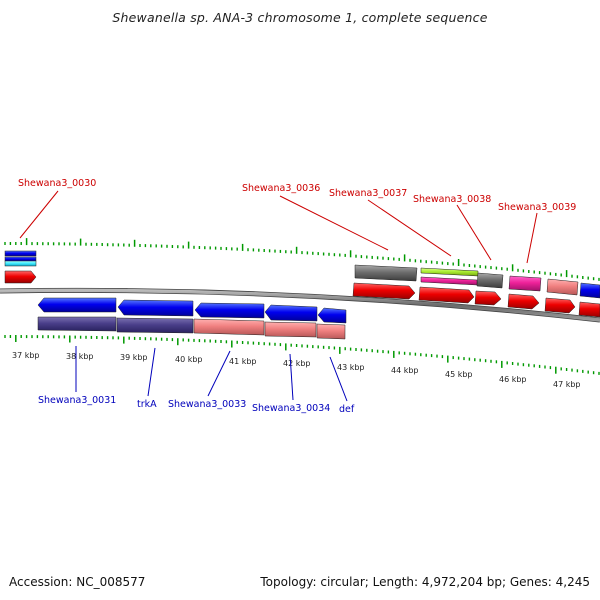 The height and width of the screenshot is (600, 600). I want to click on gene-label-shewana3-0031: Shewana3_0031, so click(77, 400).